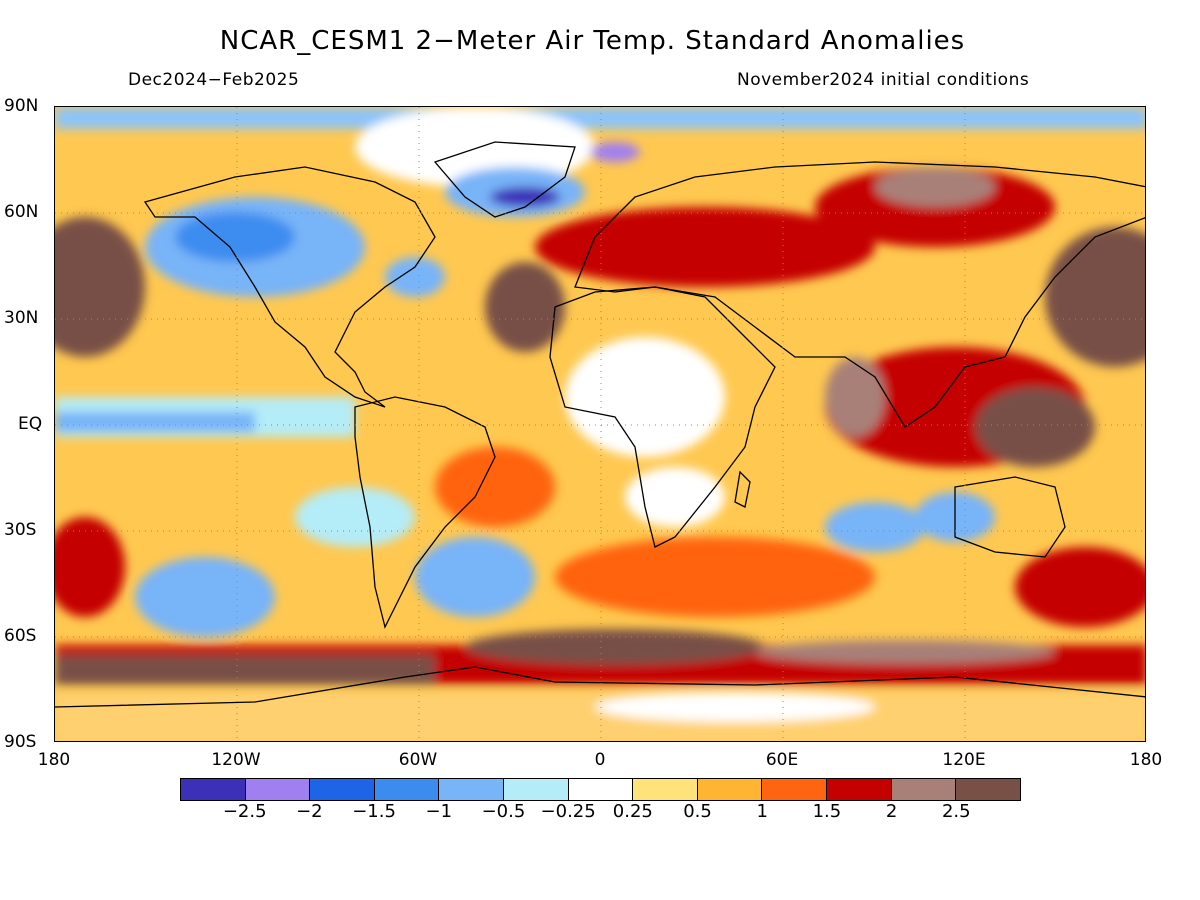 The height and width of the screenshot is (900, 1200). What do you see at coordinates (20, 636) in the screenshot?
I see `lat-label-60s: 60S` at bounding box center [20, 636].